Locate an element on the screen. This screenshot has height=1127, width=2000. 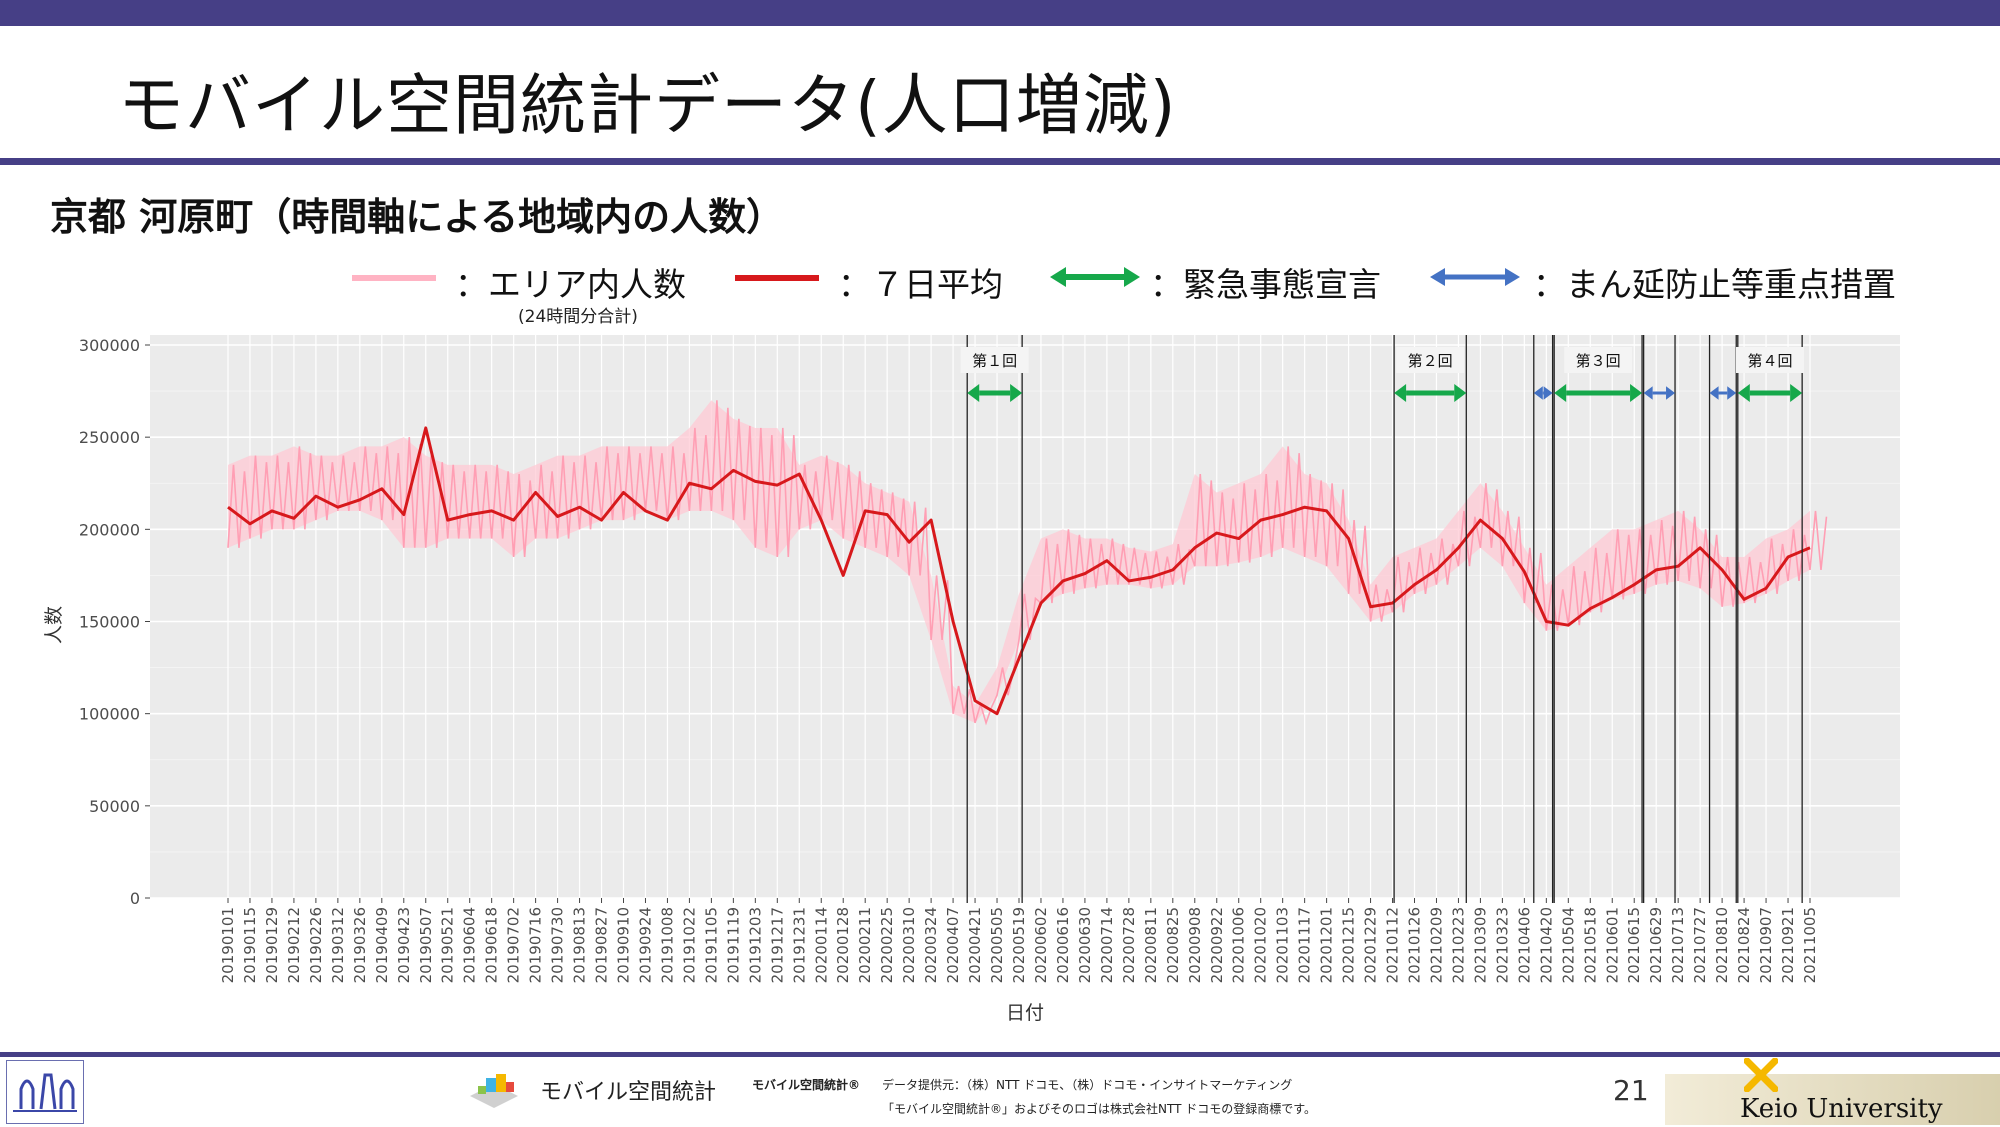
x-tick-label: 20210126 is located at coordinates (1415, 945).